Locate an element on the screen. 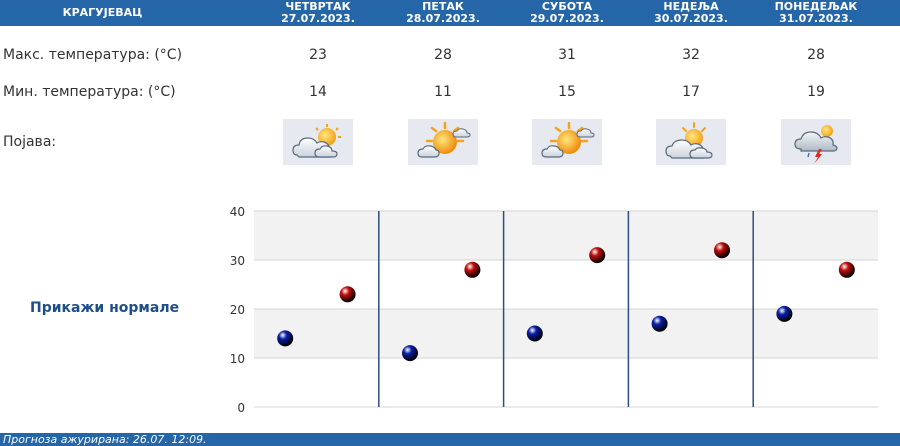 The image size is (900, 446). day-header: ПЕТАК 28.07.2023. is located at coordinates (443, 13).